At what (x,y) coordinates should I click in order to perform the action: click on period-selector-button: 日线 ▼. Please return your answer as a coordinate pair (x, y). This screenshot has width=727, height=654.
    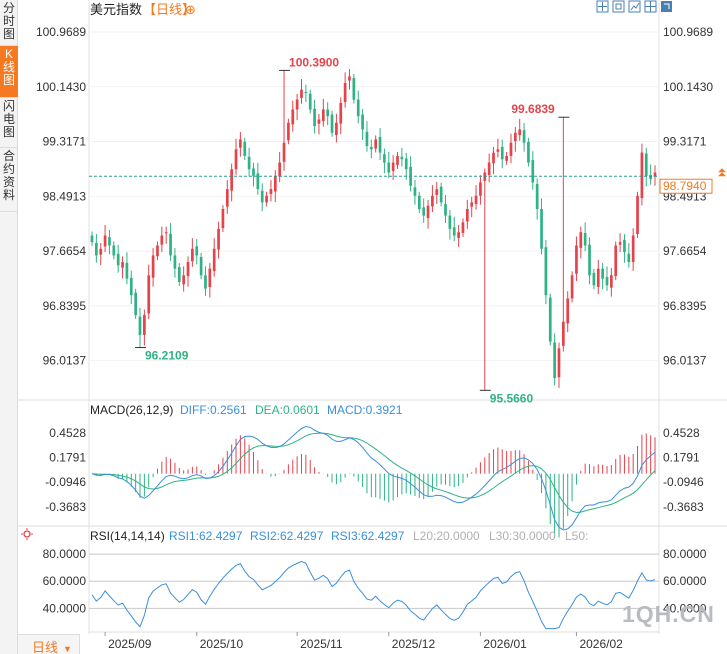
    Looking at the image, I should click on (49, 644).